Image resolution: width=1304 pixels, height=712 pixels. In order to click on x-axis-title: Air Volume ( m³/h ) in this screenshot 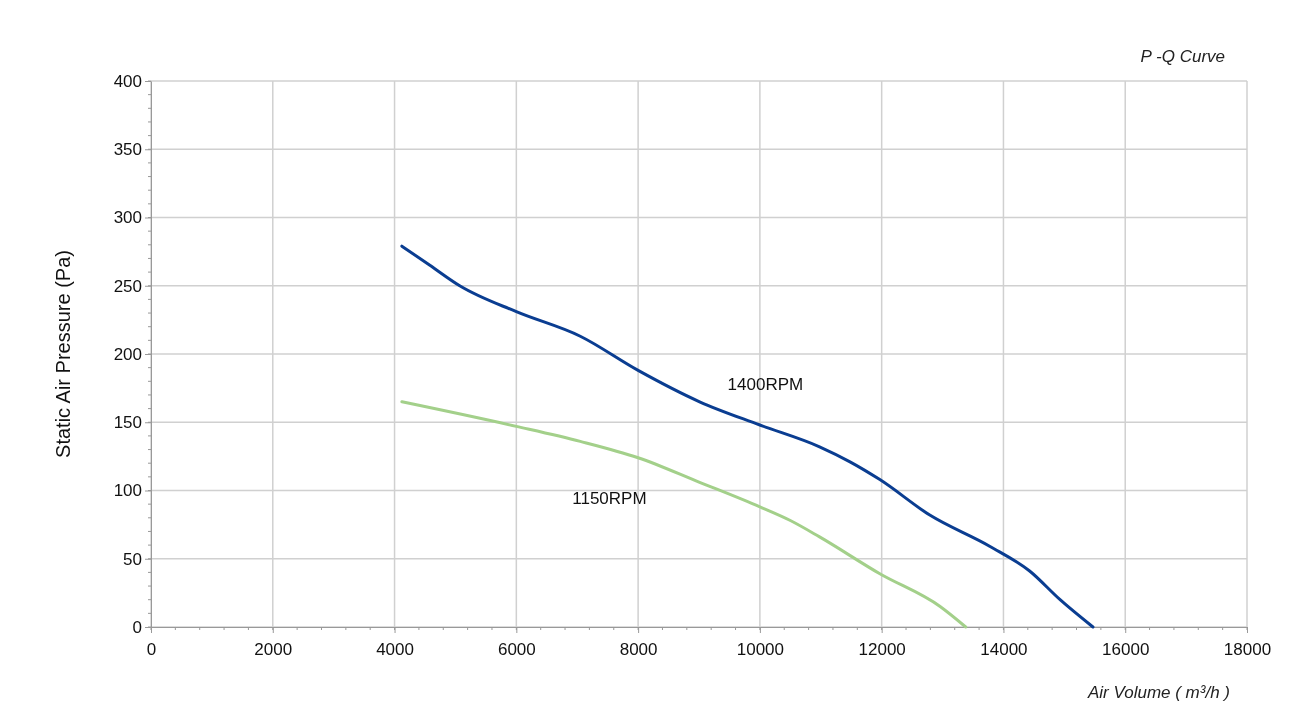, I will do `click(1158, 692)`.